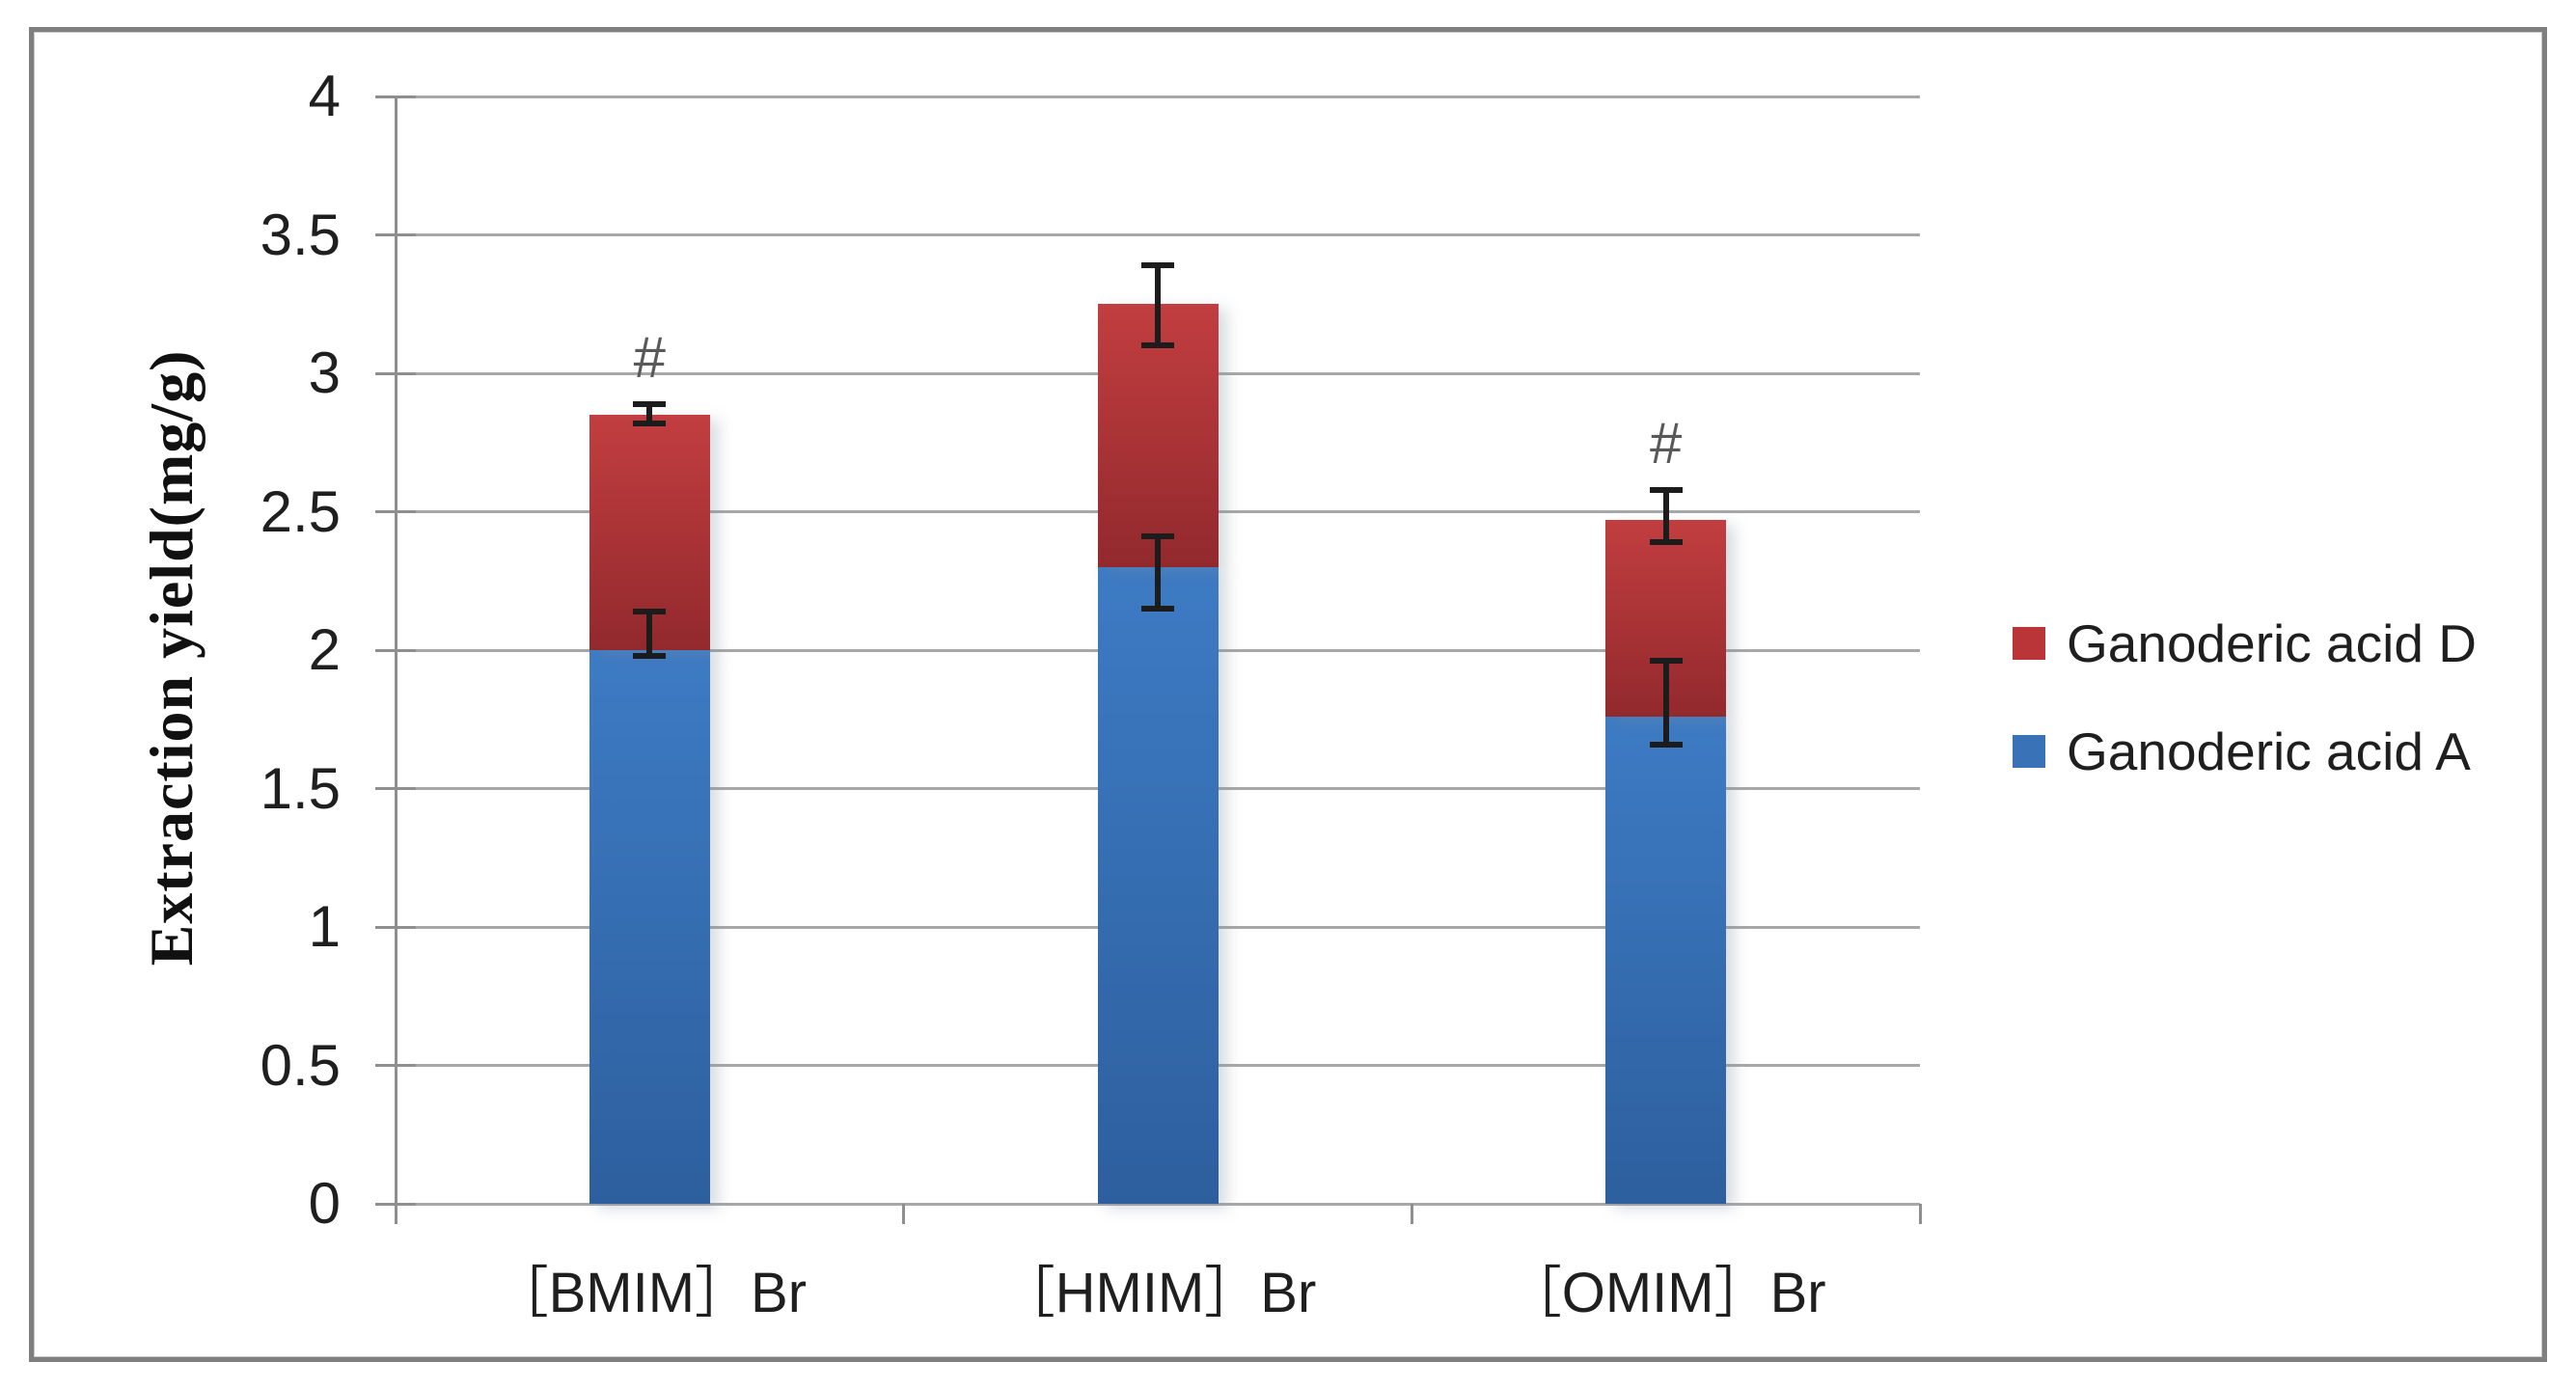 The image size is (2576, 1389). Describe the element at coordinates (324, 649) in the screenshot. I see `y-tick-label: 2` at that location.